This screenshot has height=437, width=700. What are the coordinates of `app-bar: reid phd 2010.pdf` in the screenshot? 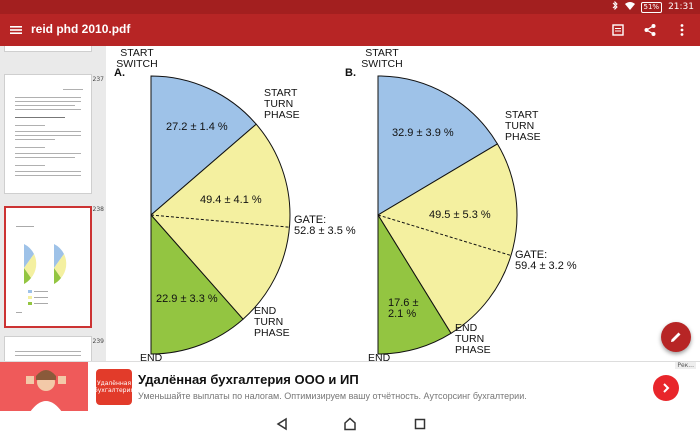 It's located at (350, 30).